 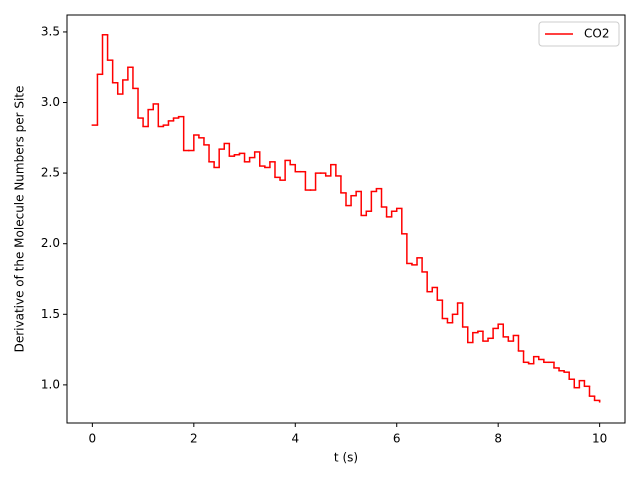 What do you see at coordinates (498, 439) in the screenshot?
I see `x-tick-label: 8` at bounding box center [498, 439].